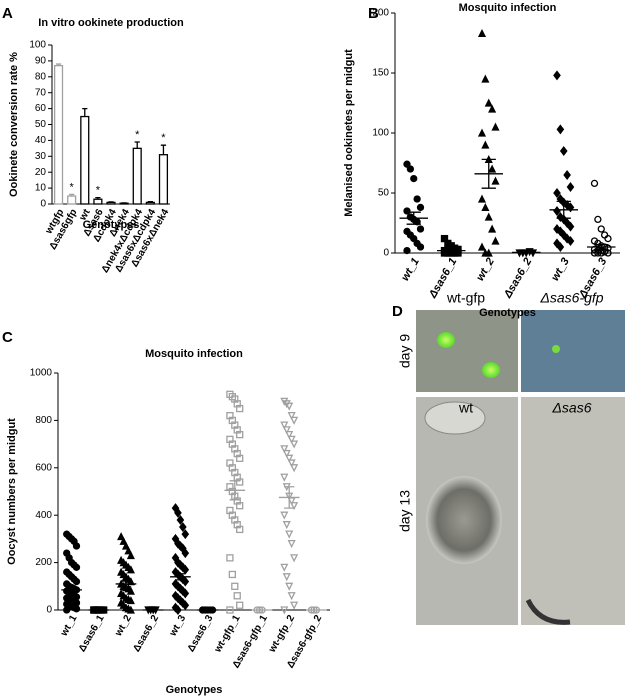 This screenshot has height=700, width=633. Describe the element at coordinates (464, 520) in the screenshot. I see `oocyst` at that location.